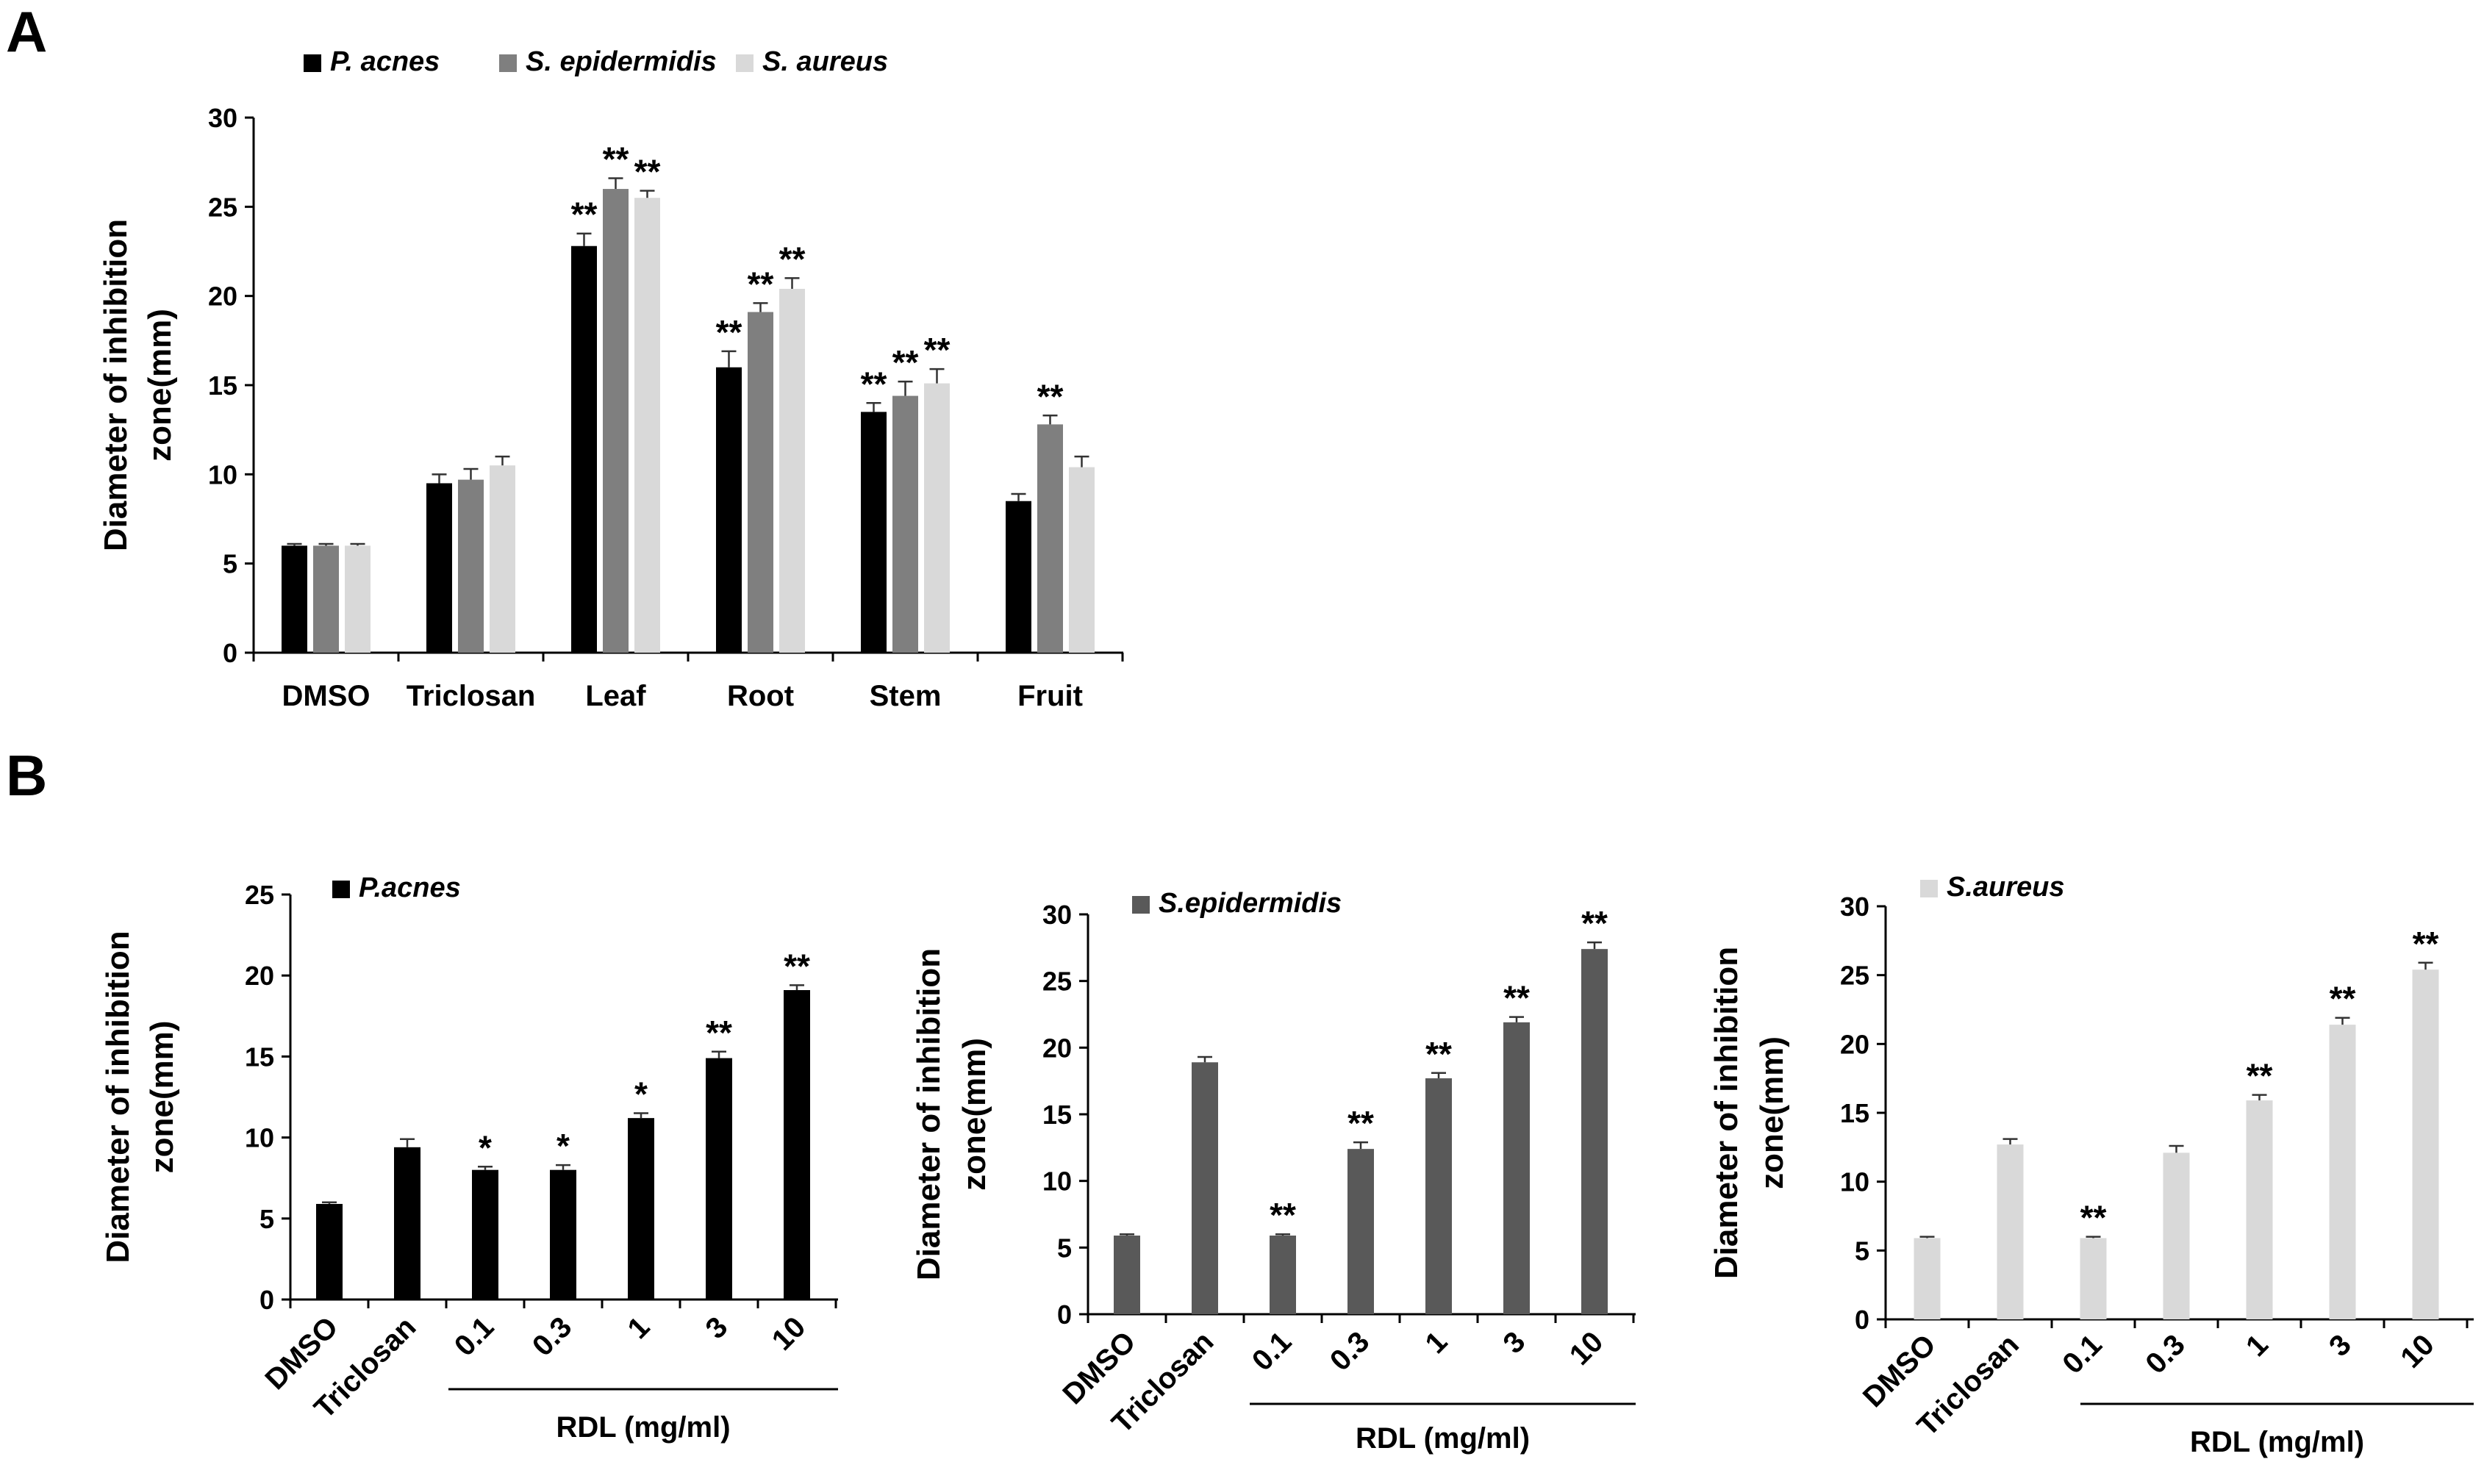 This screenshot has width=2484, height=1484. What do you see at coordinates (792, 471) in the screenshot?
I see `bar-s-aureus-root` at bounding box center [792, 471].